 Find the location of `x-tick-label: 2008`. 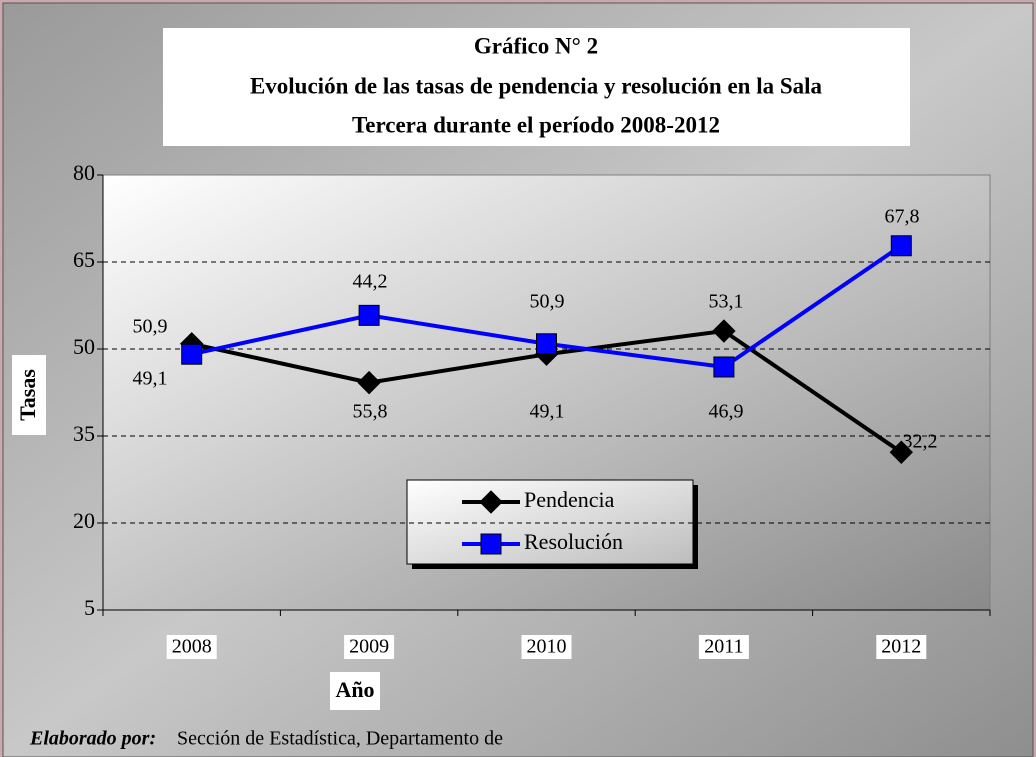

x-tick-label: 2008 is located at coordinates (192, 647).